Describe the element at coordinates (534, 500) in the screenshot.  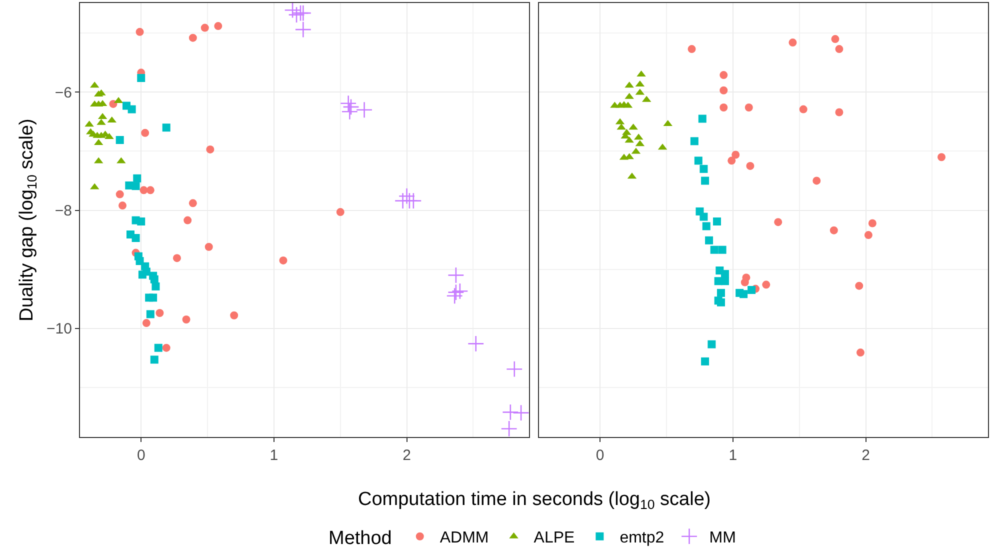
I see `x-axis-title: Computation time in seconds (log$_{10}$ scale)` at that location.